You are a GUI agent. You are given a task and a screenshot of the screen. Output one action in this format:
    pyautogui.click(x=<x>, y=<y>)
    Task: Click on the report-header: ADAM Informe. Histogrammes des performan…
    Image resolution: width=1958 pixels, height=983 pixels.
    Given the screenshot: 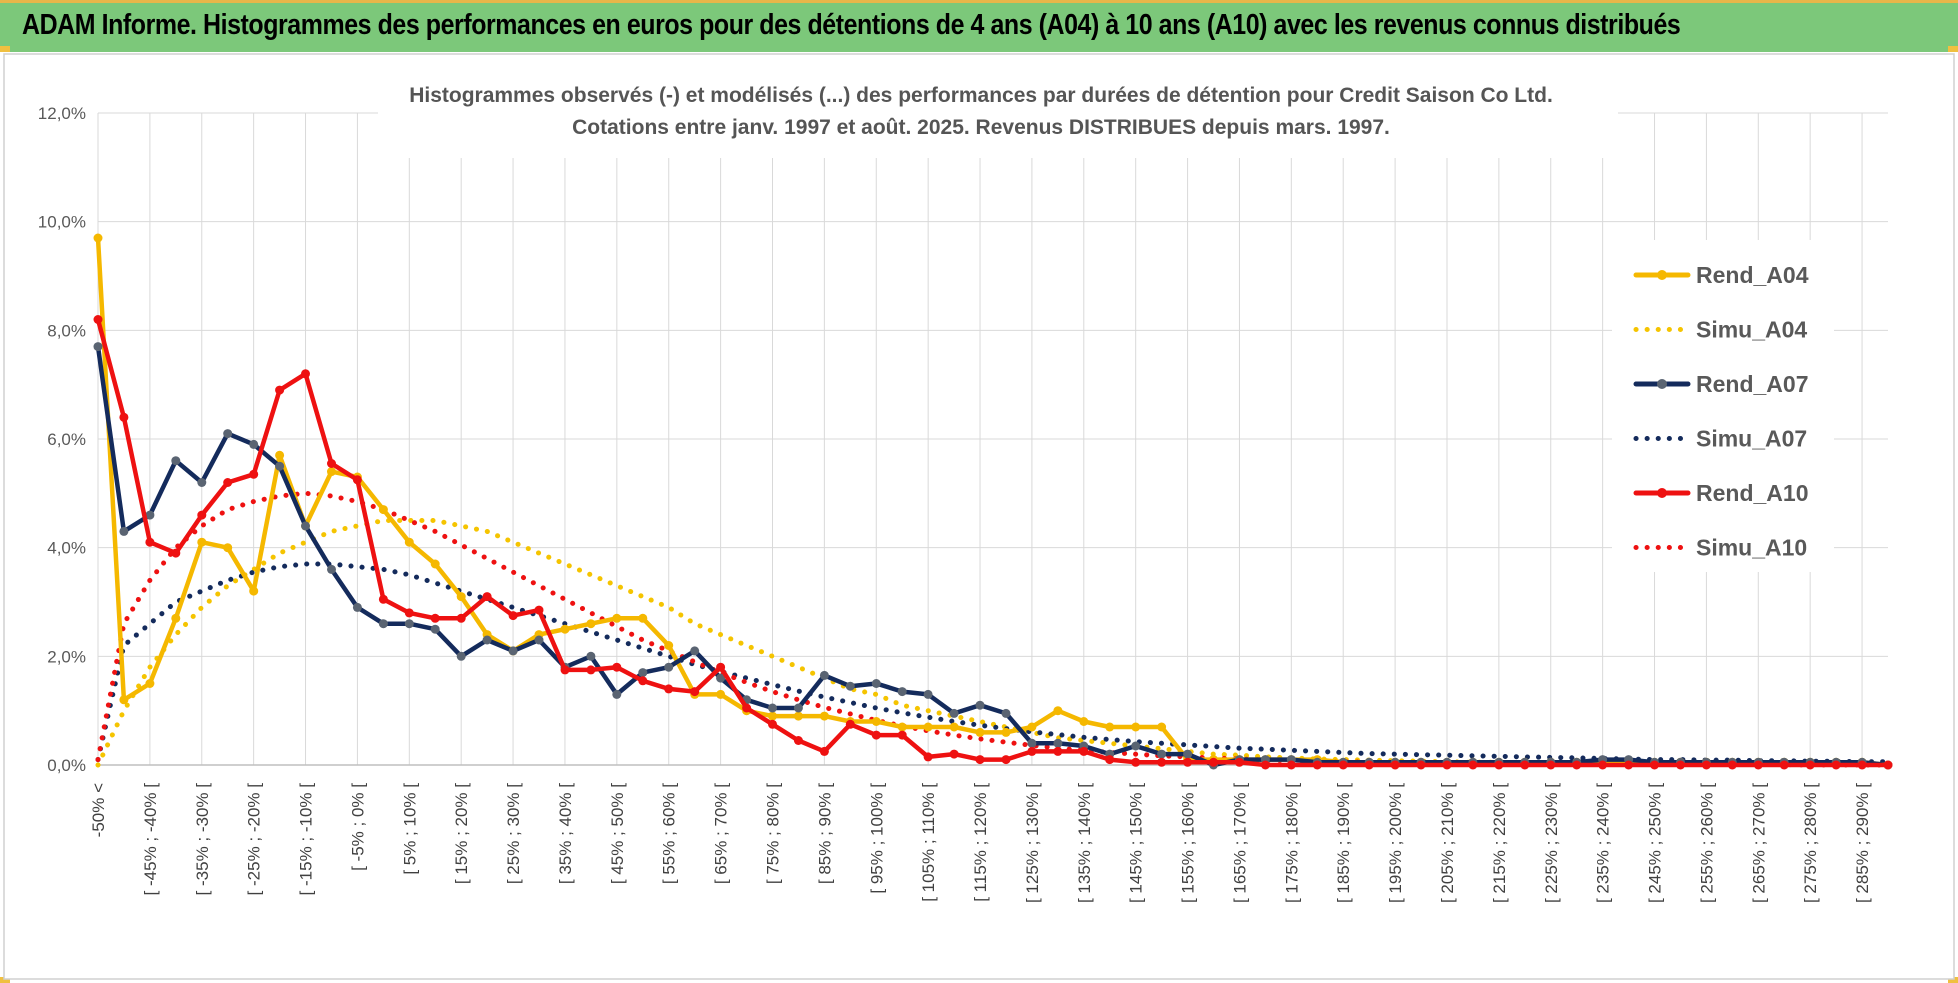 What is the action you would take?
    pyautogui.click(x=979, y=26)
    